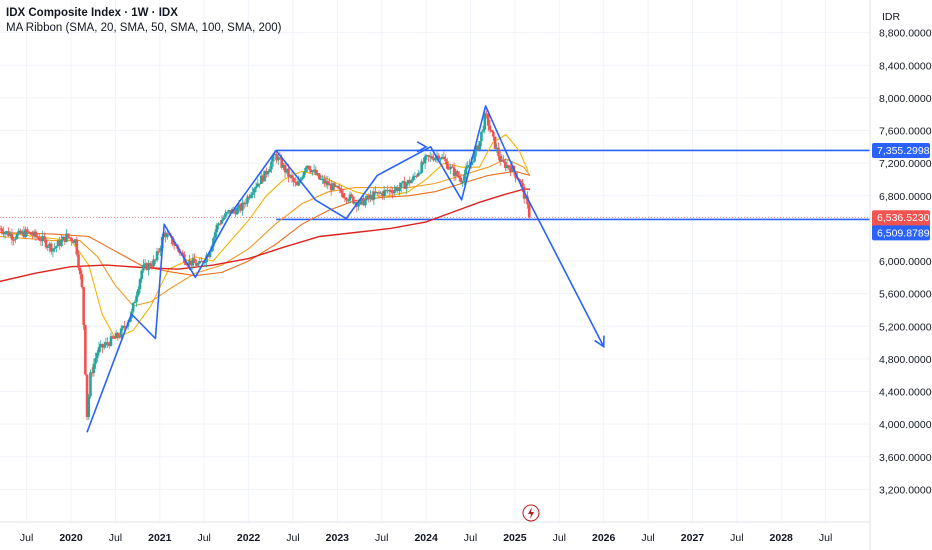 The height and width of the screenshot is (550, 932). Describe the element at coordinates (531, 513) in the screenshot. I see `event-flash-icon` at that location.